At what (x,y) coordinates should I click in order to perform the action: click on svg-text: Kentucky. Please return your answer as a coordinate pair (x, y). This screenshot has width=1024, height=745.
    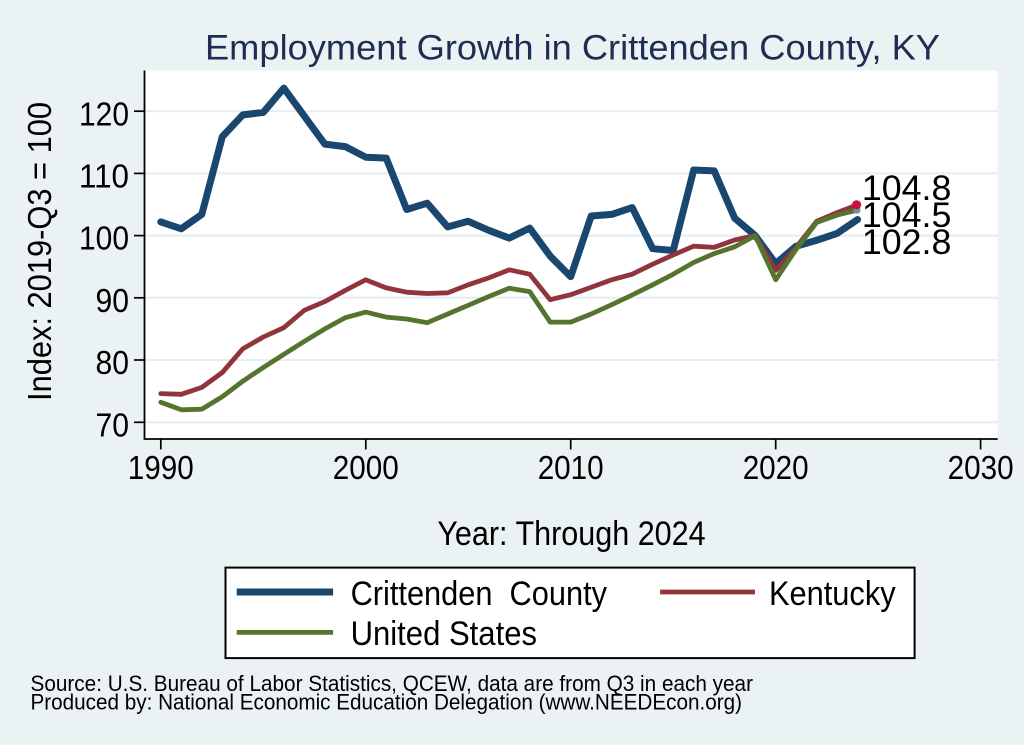
    Looking at the image, I should click on (832, 594).